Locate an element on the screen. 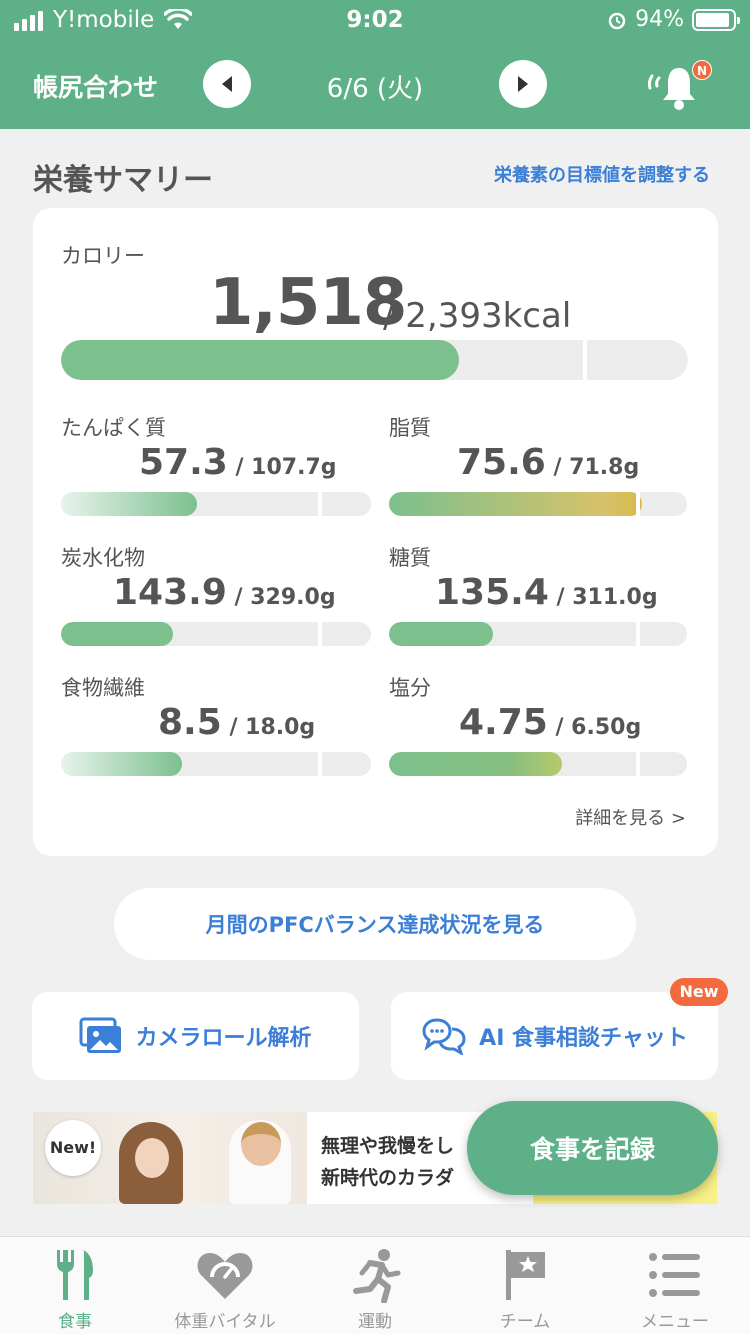  nutrient-protein: たんぱく質 57.3 / 107.7g is located at coordinates (216, 465).